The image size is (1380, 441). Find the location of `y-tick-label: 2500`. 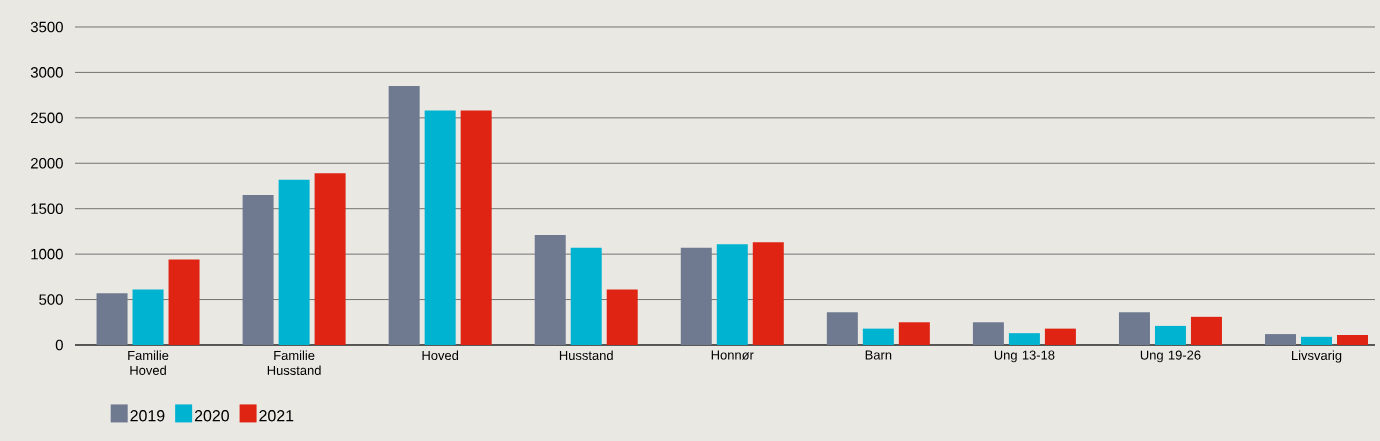

y-tick-label: 2500 is located at coordinates (47, 118).